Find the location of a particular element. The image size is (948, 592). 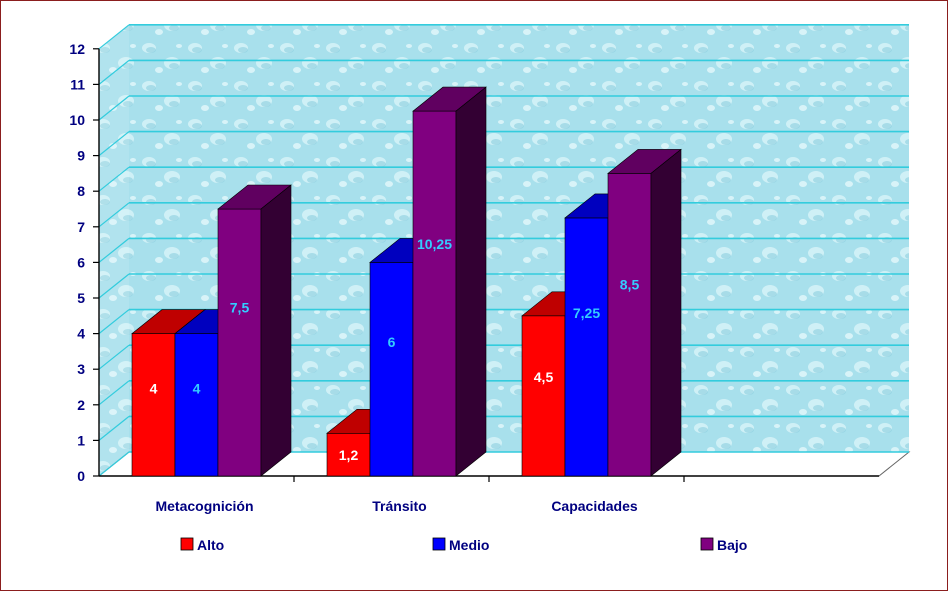

data-label: 8,5 is located at coordinates (630, 284).